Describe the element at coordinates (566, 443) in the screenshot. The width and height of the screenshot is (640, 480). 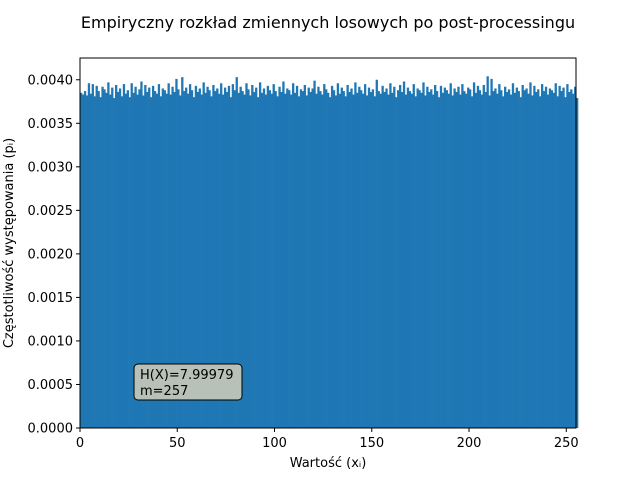
I see `x-tick-label: 250` at that location.